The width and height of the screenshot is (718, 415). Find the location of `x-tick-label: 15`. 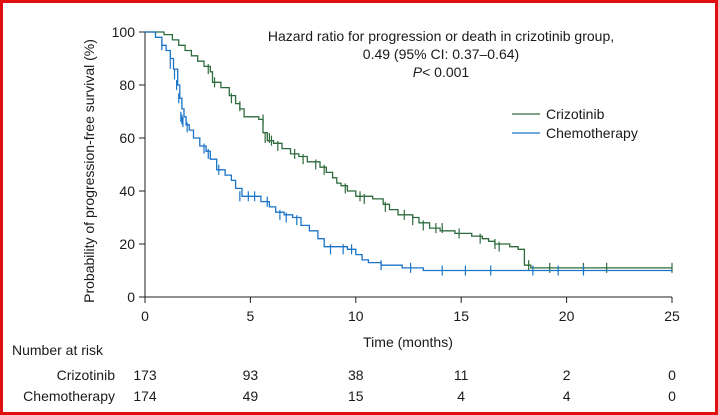

x-tick-label: 15 is located at coordinates (461, 316).